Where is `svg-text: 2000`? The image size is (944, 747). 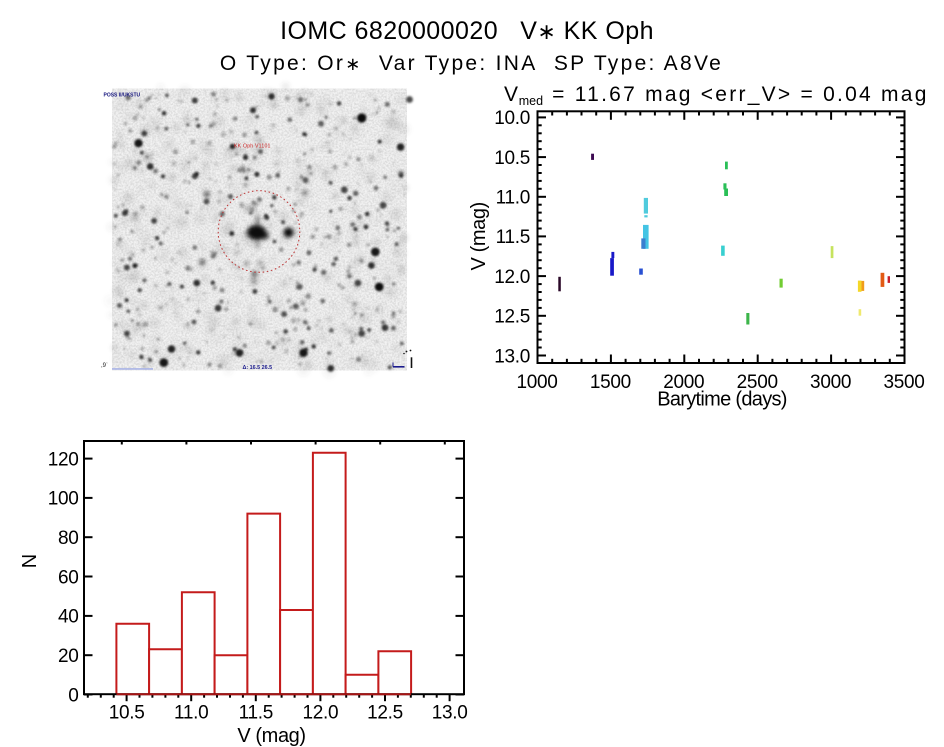
svg-text: 2000 is located at coordinates (683, 382).